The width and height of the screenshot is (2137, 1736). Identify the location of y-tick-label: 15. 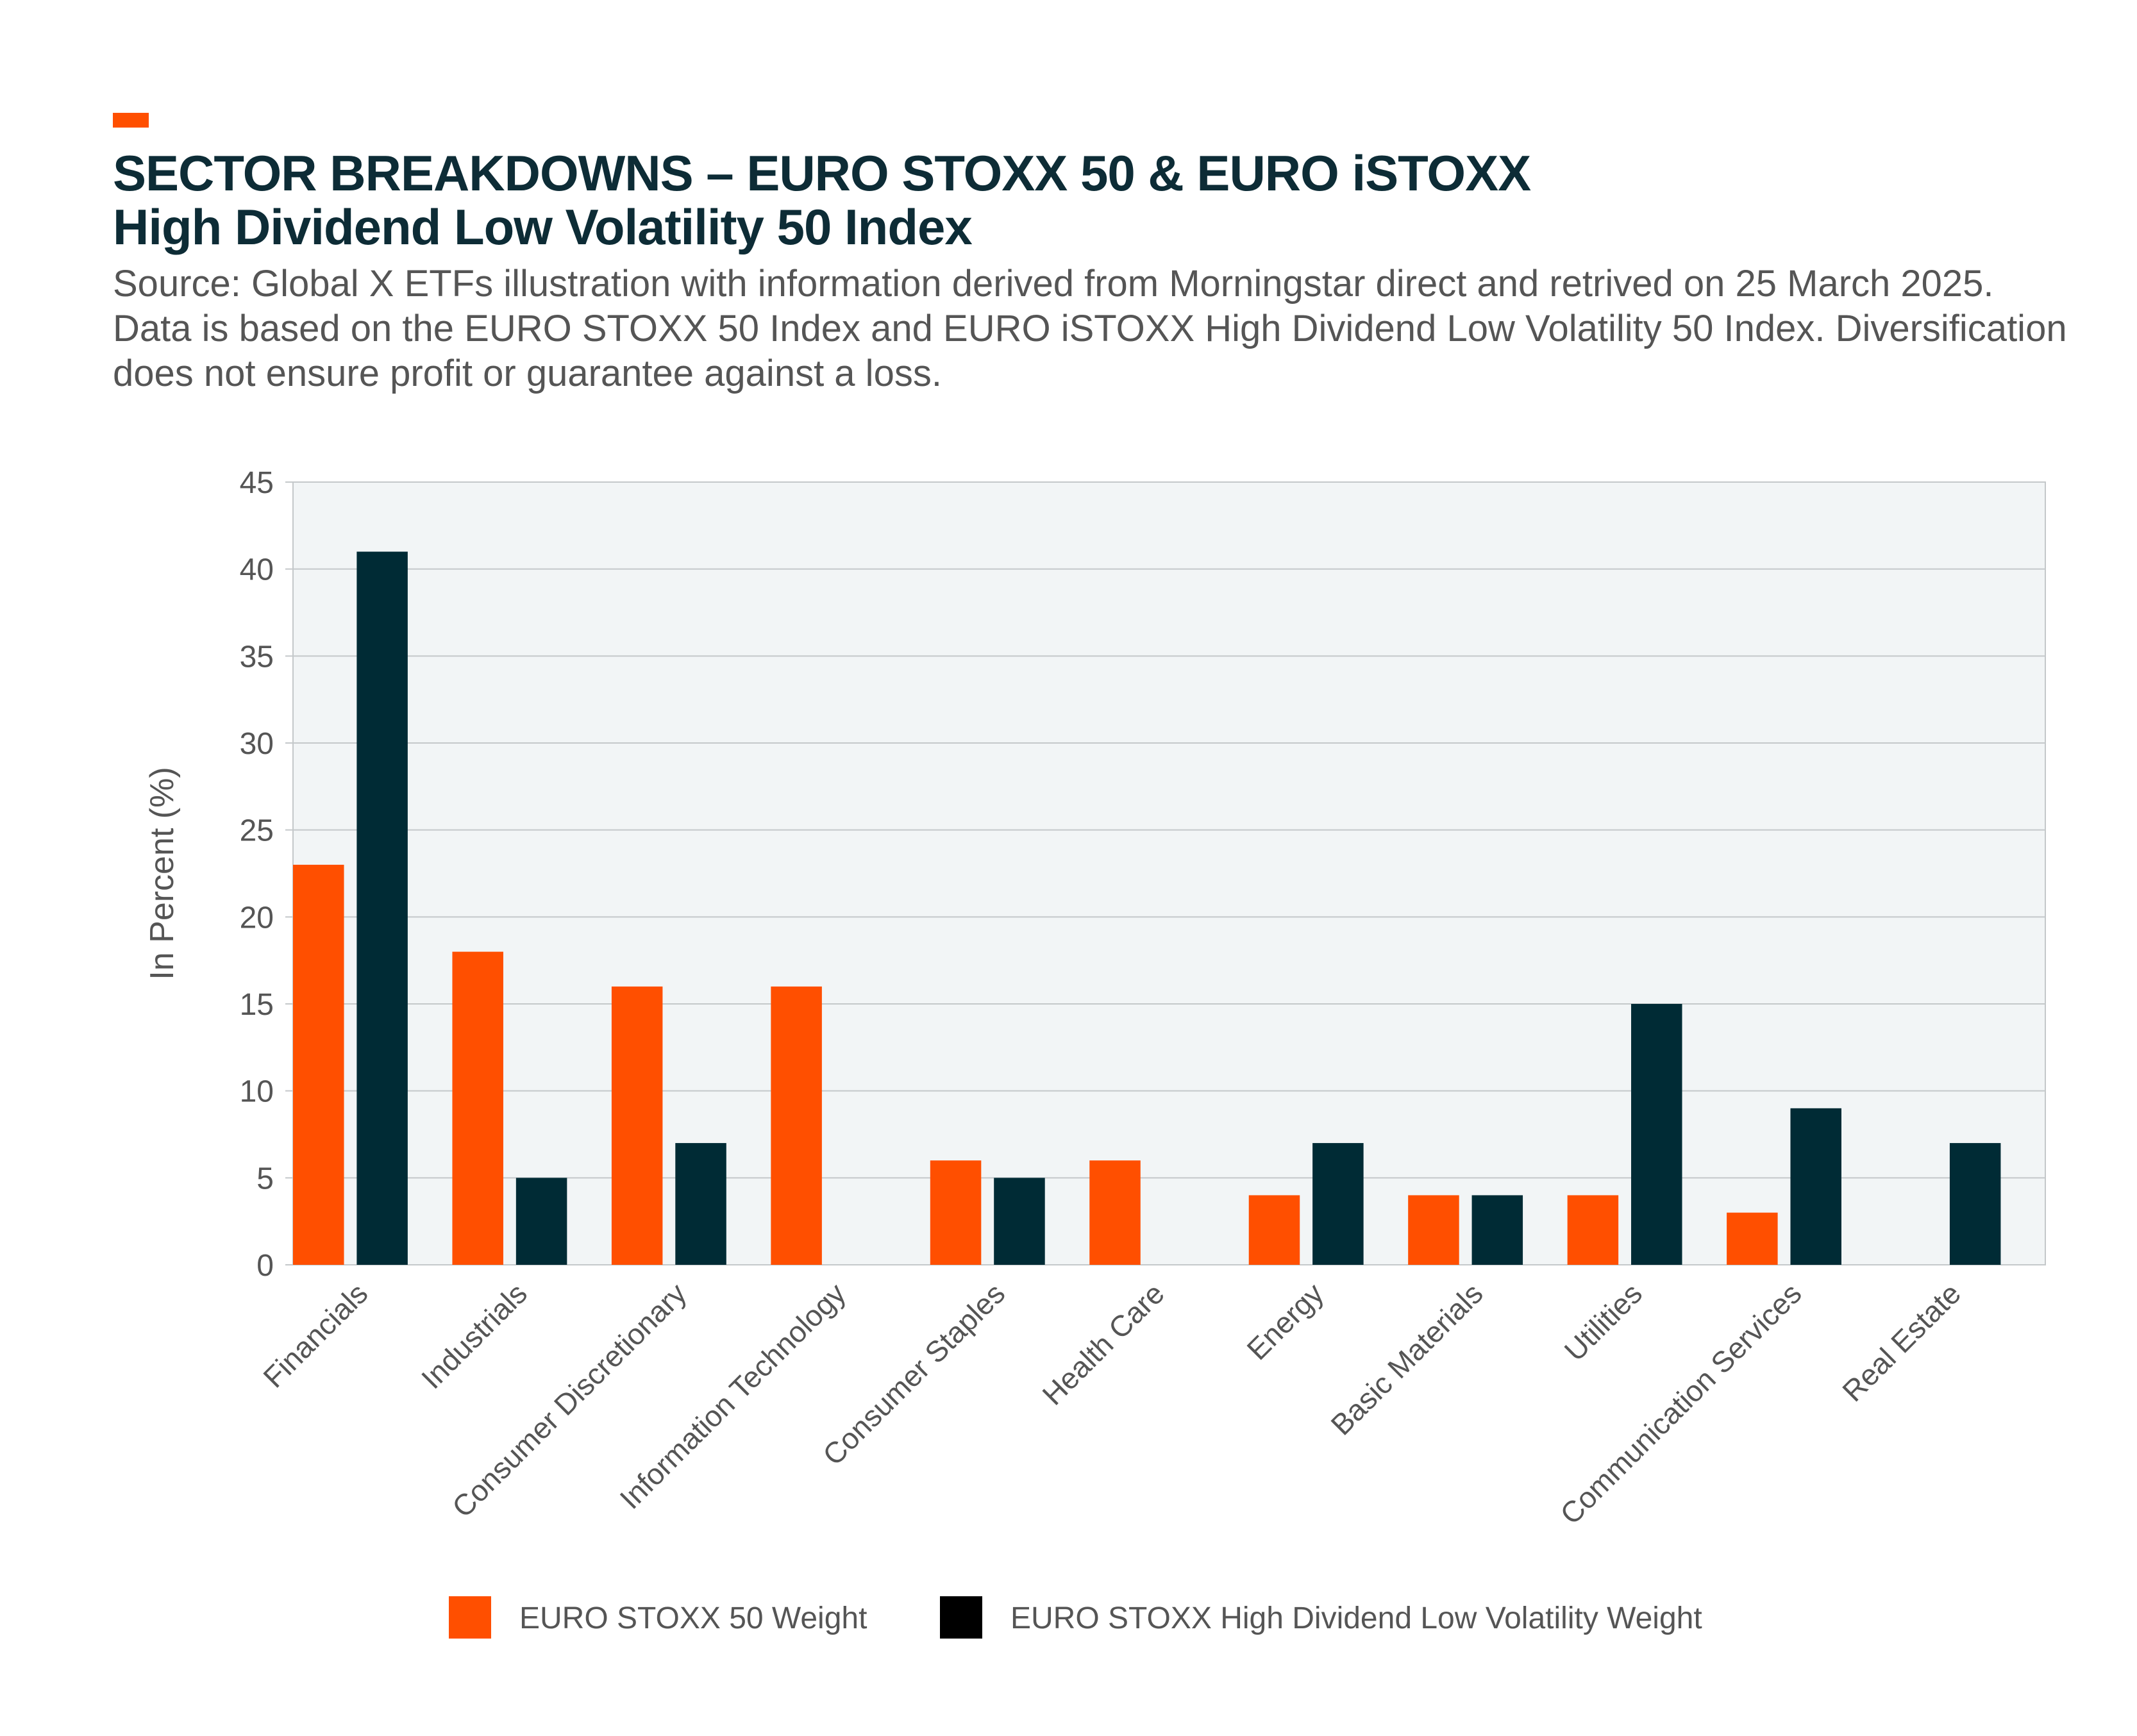
(257, 1005).